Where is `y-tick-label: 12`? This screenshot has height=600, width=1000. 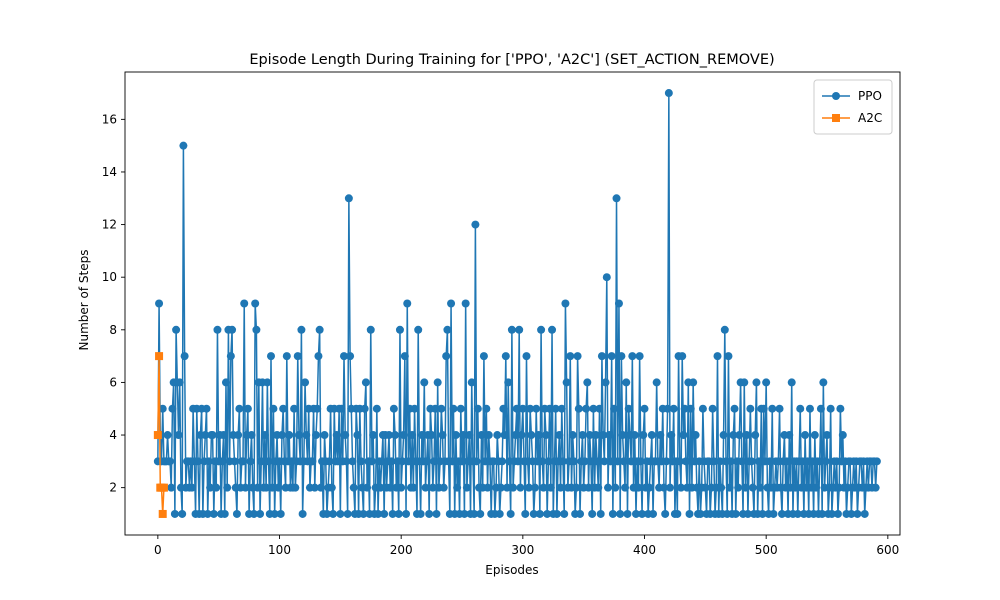
y-tick-label: 12 is located at coordinates (109, 225).